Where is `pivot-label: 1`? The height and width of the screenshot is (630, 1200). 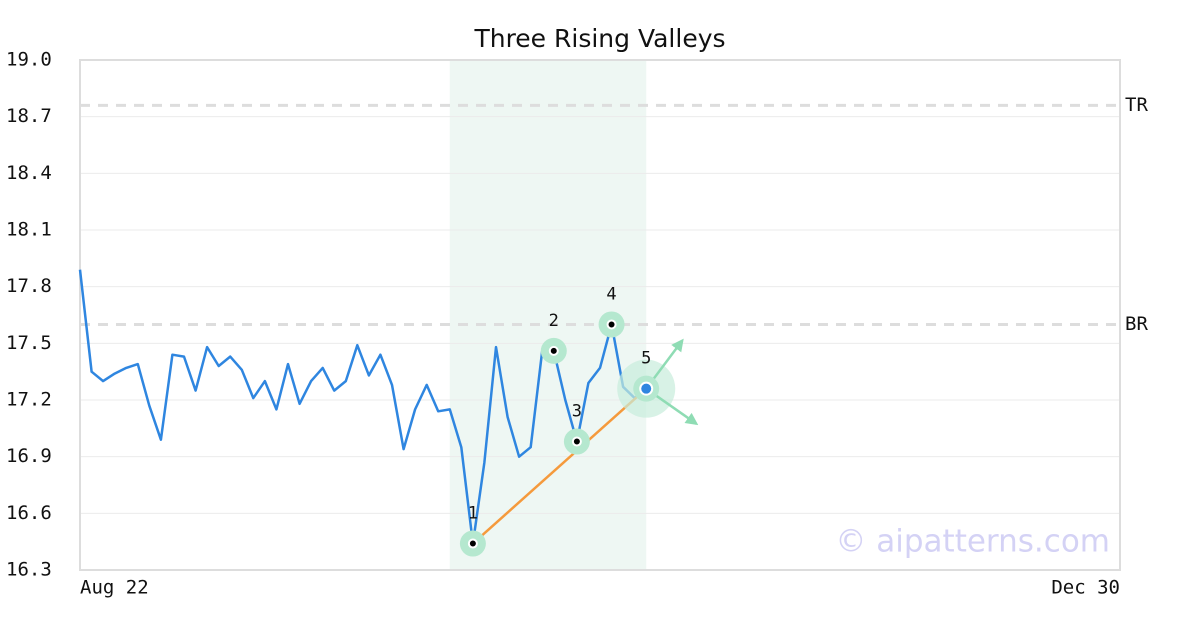 pivot-label: 1 is located at coordinates (473, 514).